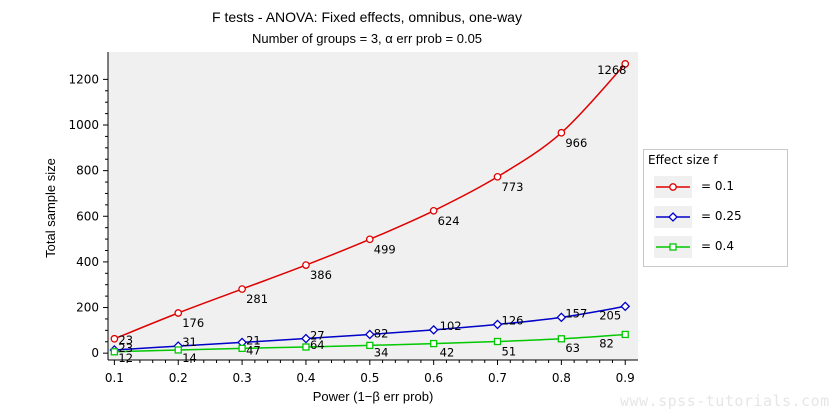 The width and height of the screenshot is (840, 420). I want to click on chart-subtitle: Number of groups = 3, α err prob = 0.05, so click(367, 38).